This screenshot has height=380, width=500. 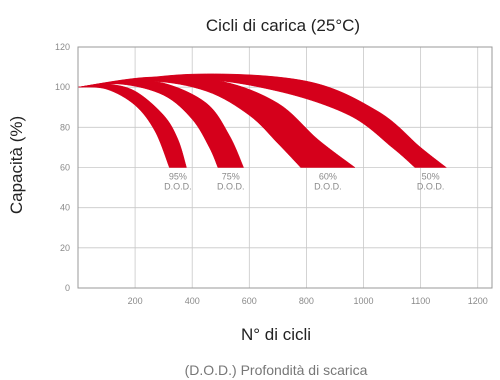 What do you see at coordinates (328, 187) in the screenshot?
I see `dod-sublabel-2: D.O.D.` at bounding box center [328, 187].